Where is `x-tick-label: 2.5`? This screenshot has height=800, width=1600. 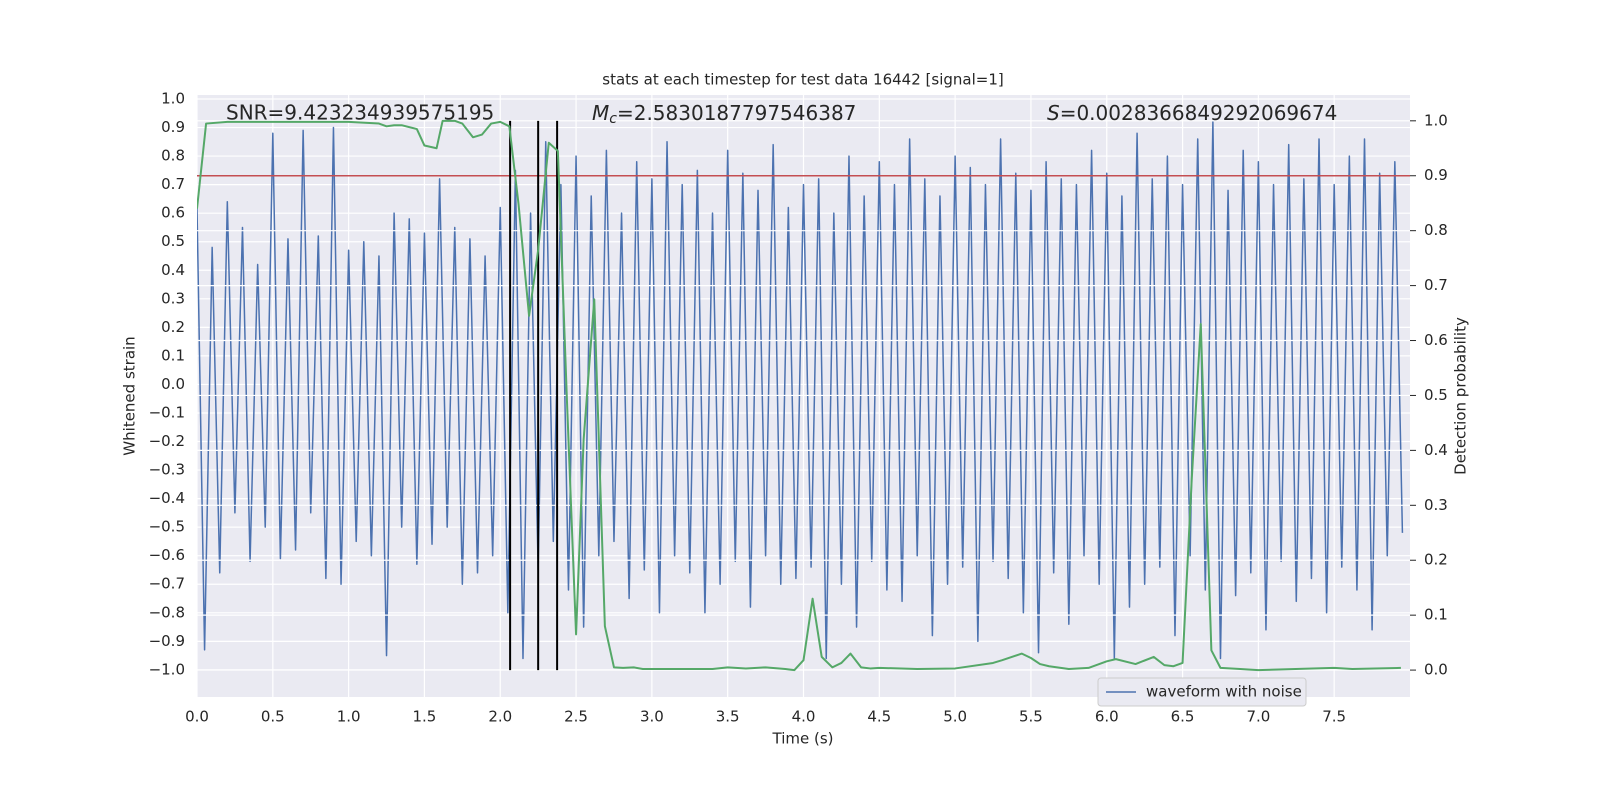
x-tick-label: 2.5 is located at coordinates (576, 717).